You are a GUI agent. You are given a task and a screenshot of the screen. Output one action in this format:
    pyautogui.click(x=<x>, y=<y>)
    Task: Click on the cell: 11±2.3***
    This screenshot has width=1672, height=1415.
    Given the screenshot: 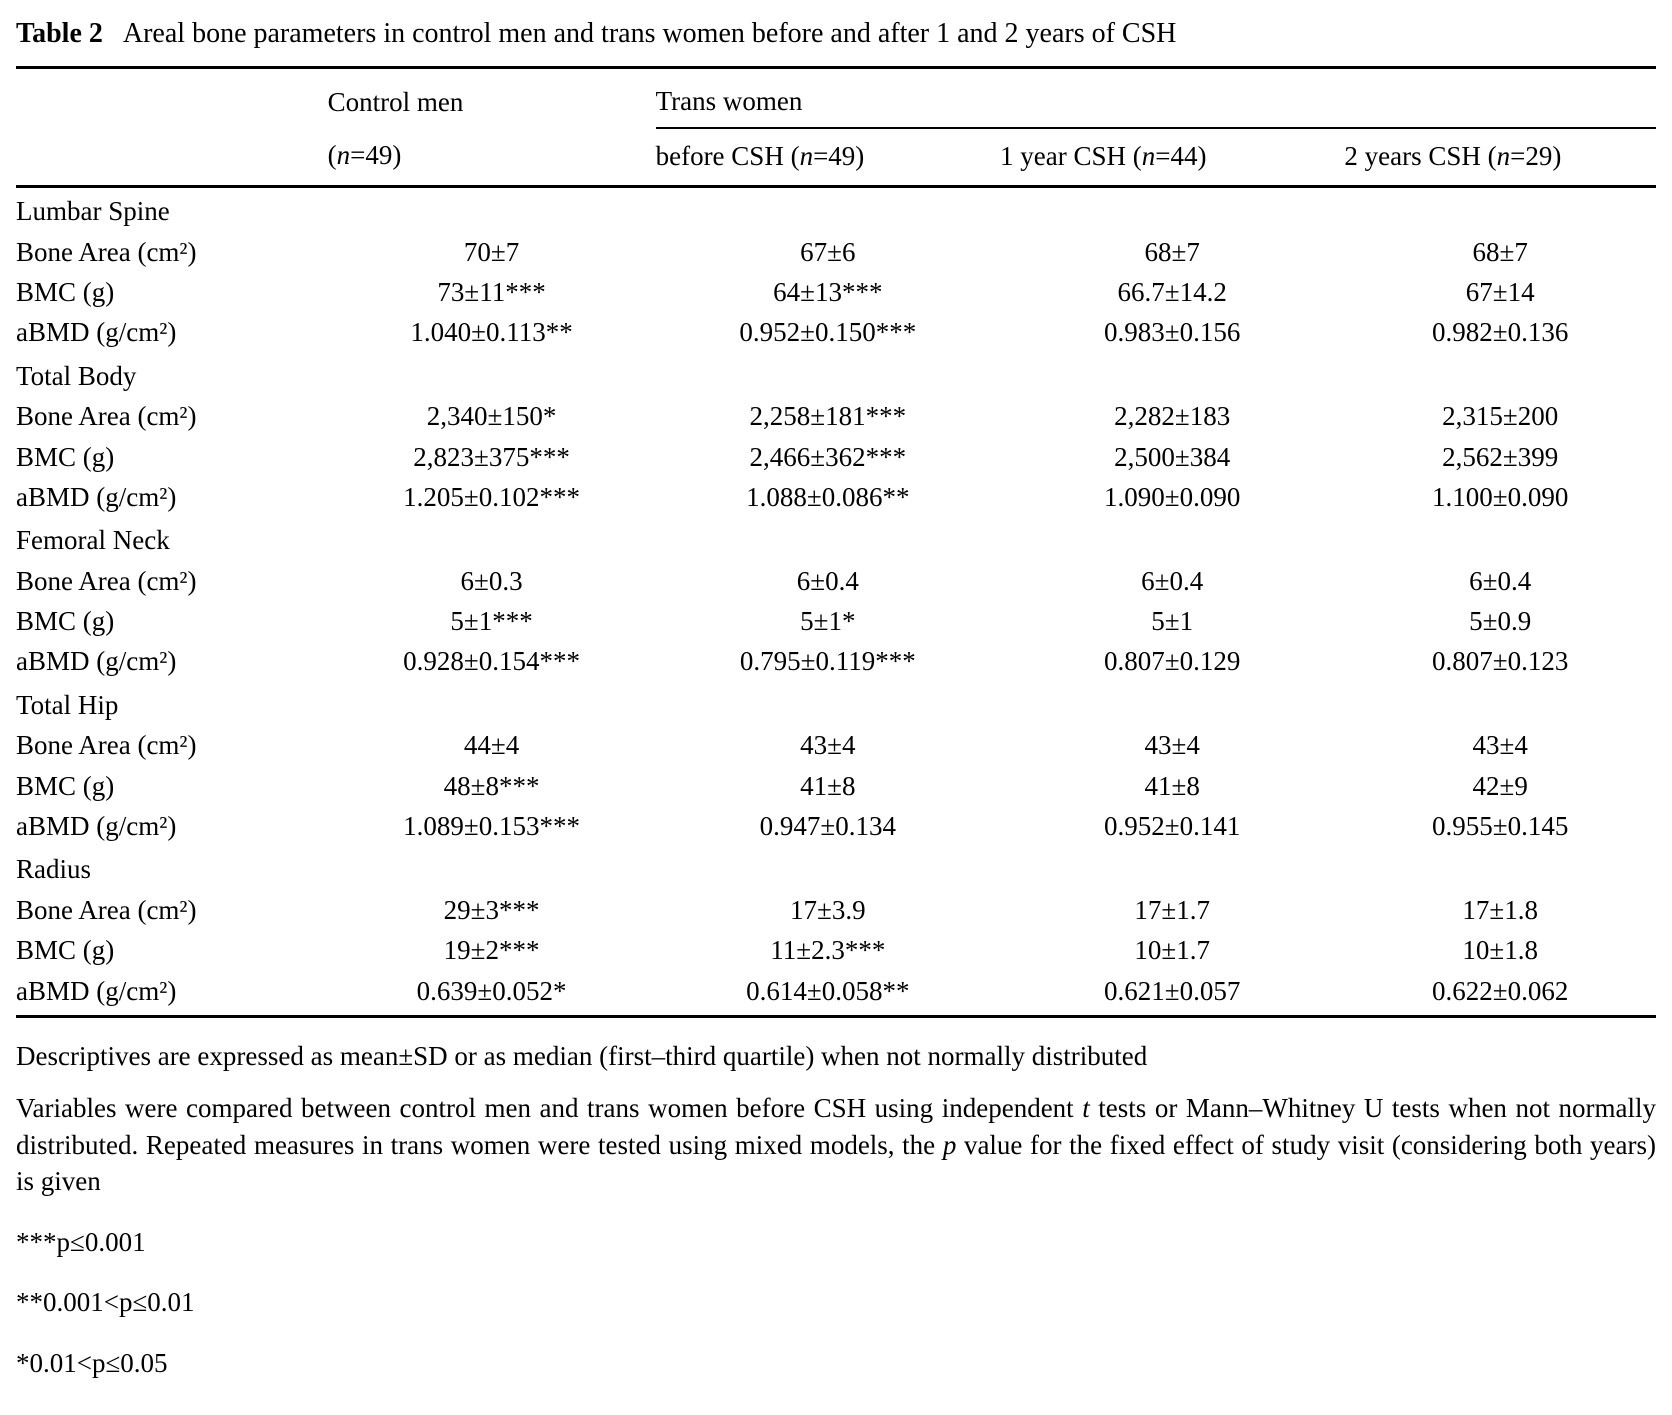 What is the action you would take?
    pyautogui.click(x=828, y=950)
    